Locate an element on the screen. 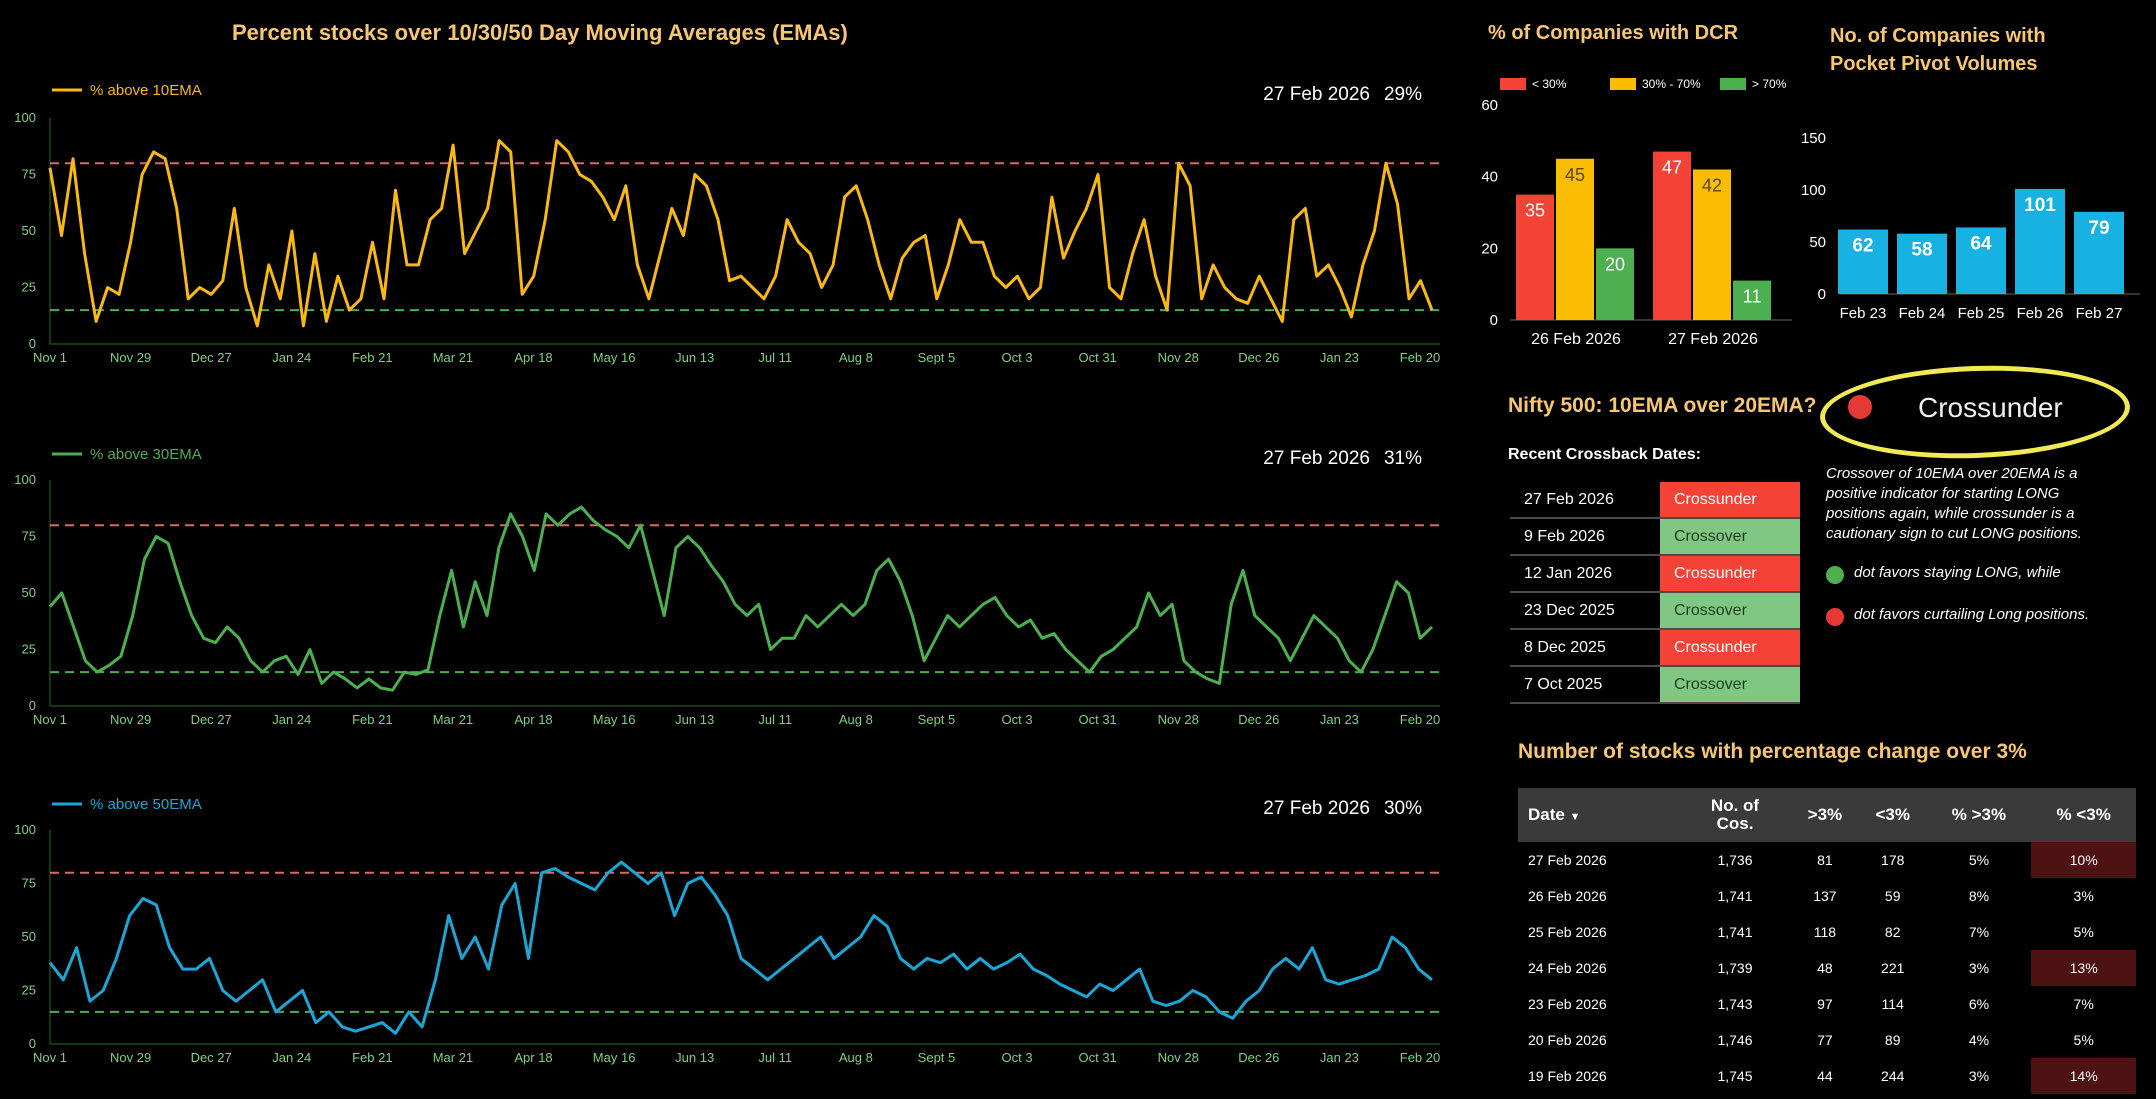  changes-cell: 10% is located at coordinates (2083, 860).